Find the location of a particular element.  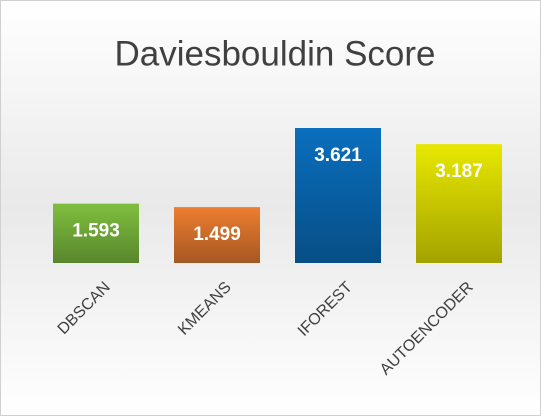

data-label: 3.621 is located at coordinates (338, 155).